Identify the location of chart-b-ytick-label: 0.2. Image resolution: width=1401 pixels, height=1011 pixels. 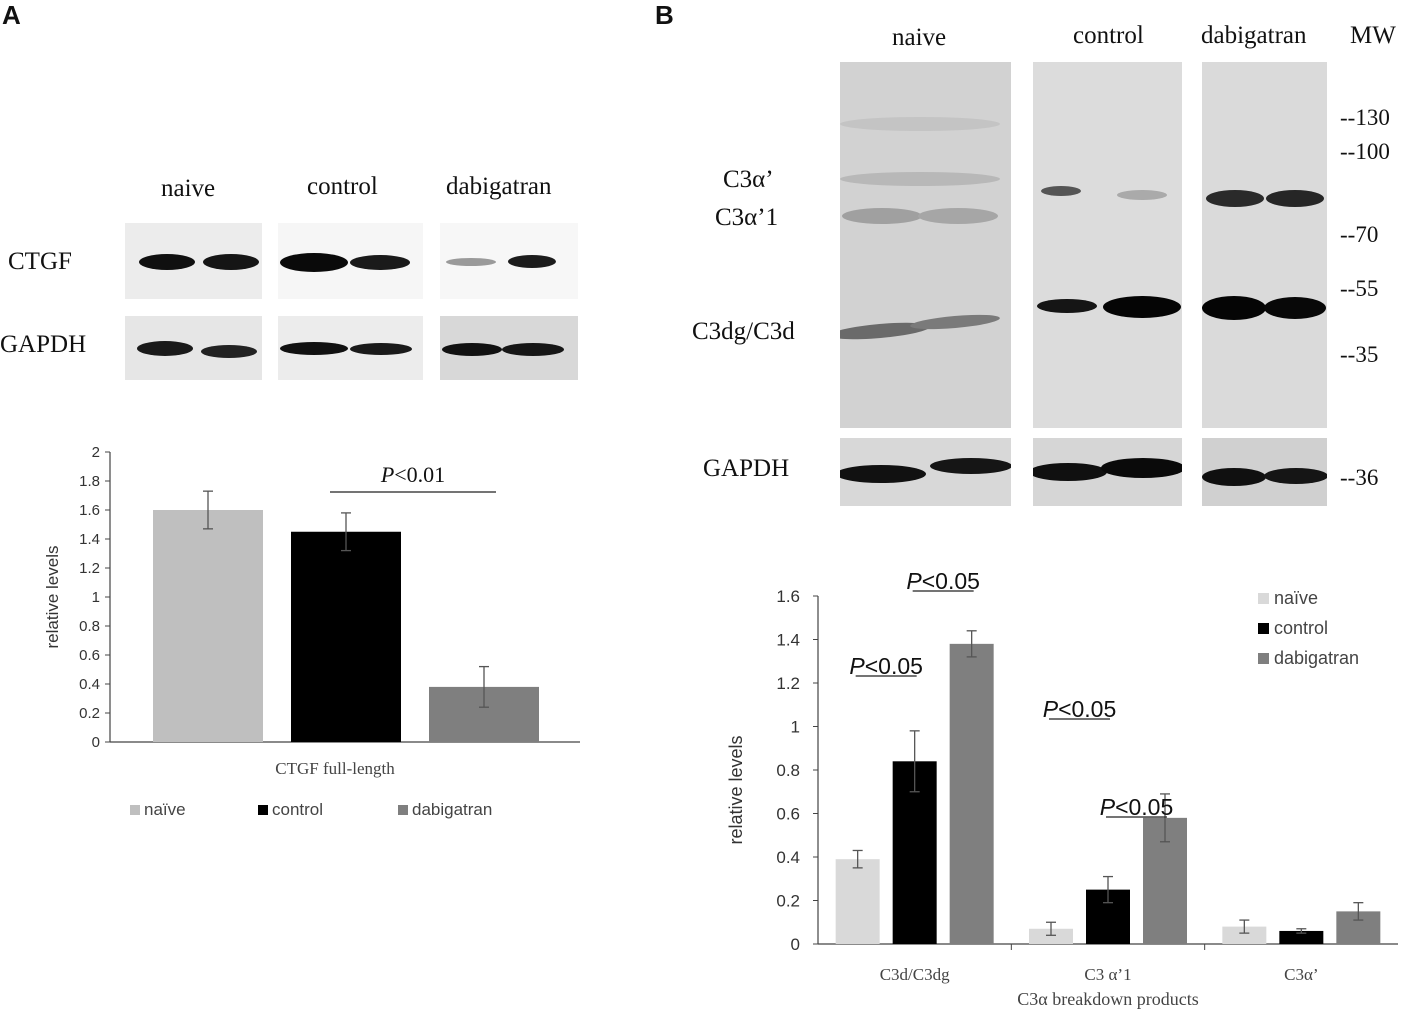
(788, 901).